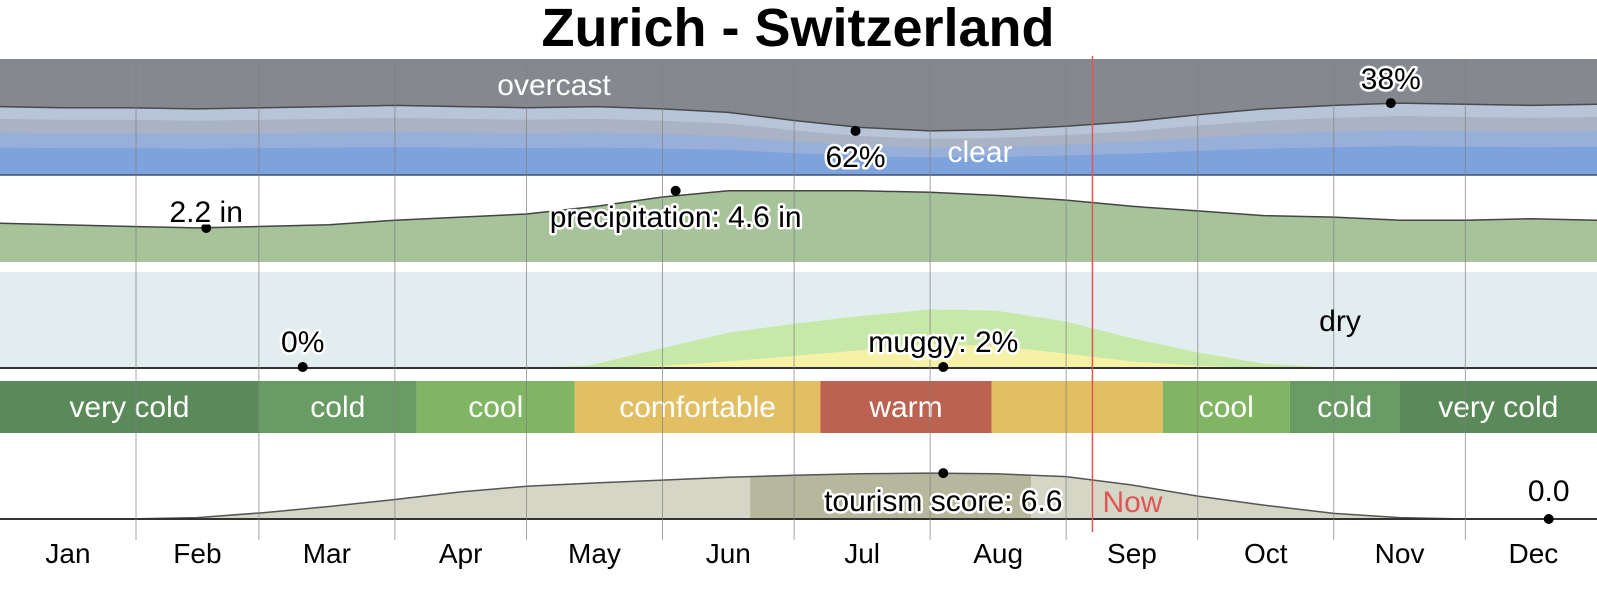  What do you see at coordinates (979, 152) in the screenshot?
I see `clear-label: clear` at bounding box center [979, 152].